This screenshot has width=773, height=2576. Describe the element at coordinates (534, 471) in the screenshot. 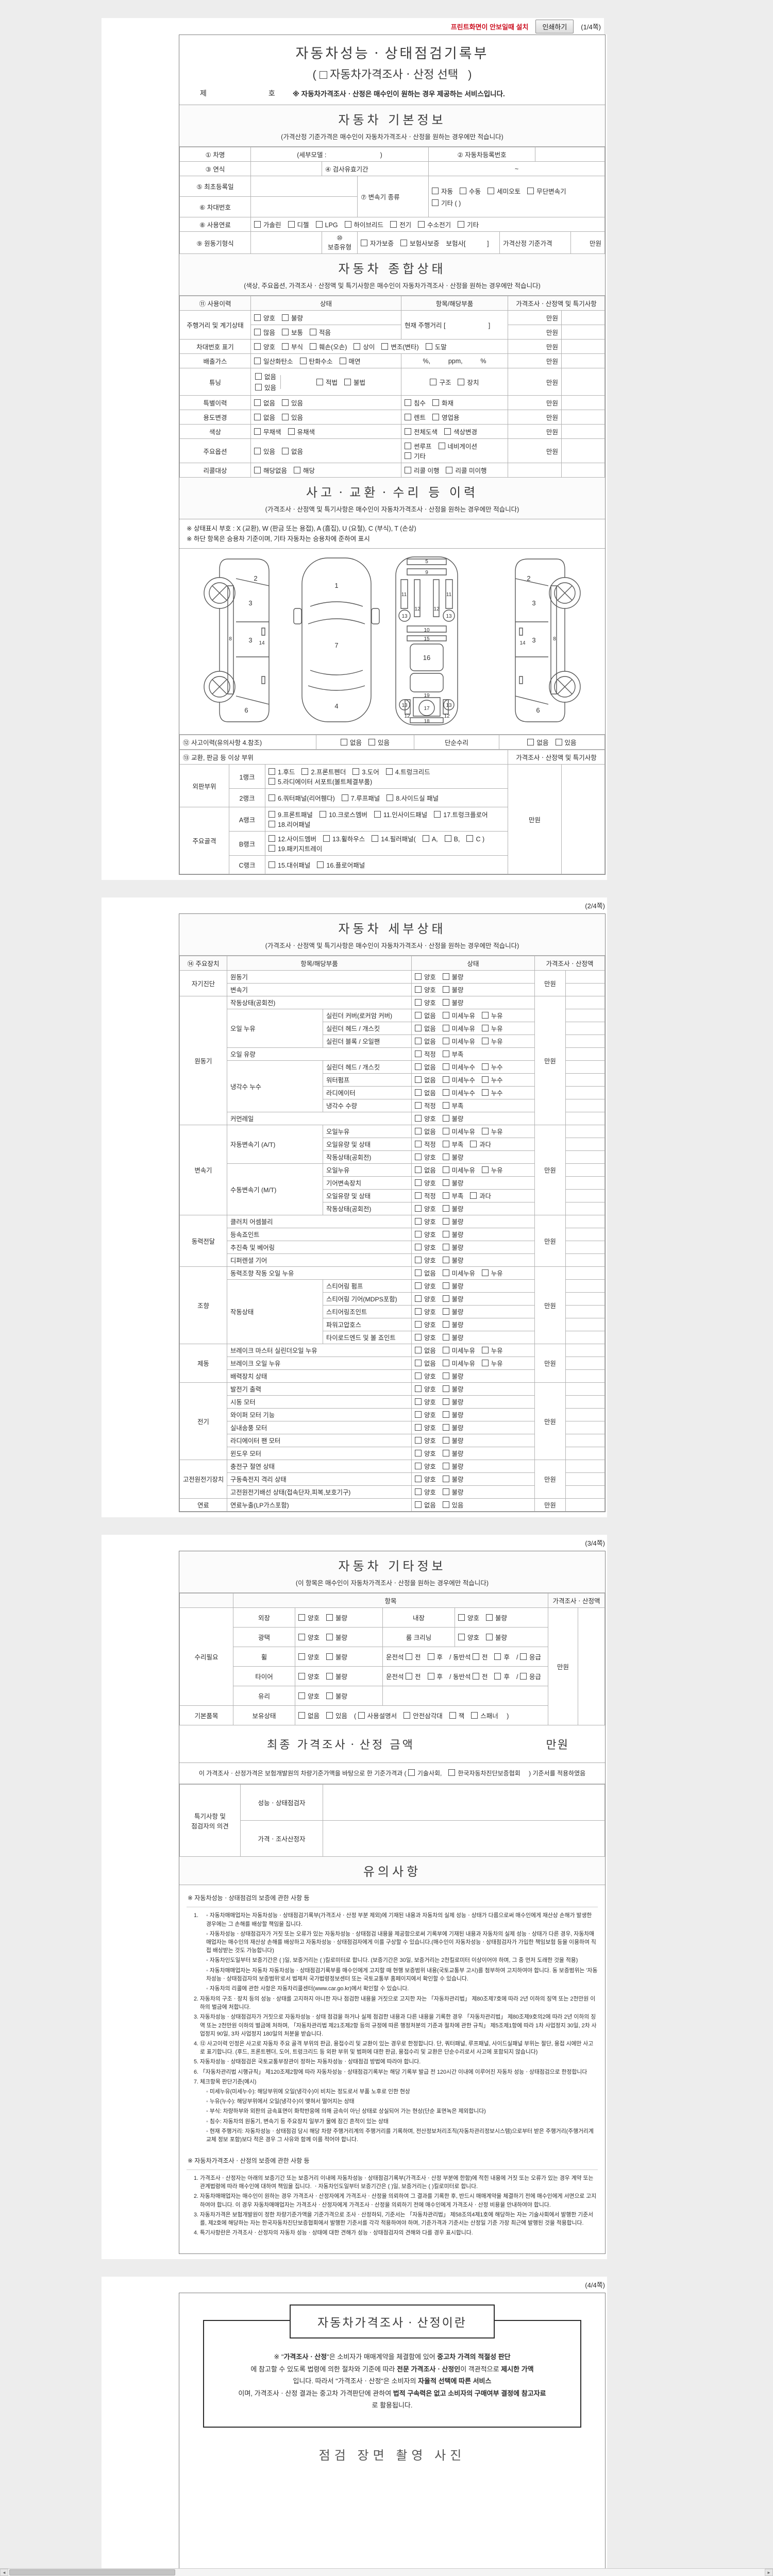

I see `price-cell-empty` at that location.